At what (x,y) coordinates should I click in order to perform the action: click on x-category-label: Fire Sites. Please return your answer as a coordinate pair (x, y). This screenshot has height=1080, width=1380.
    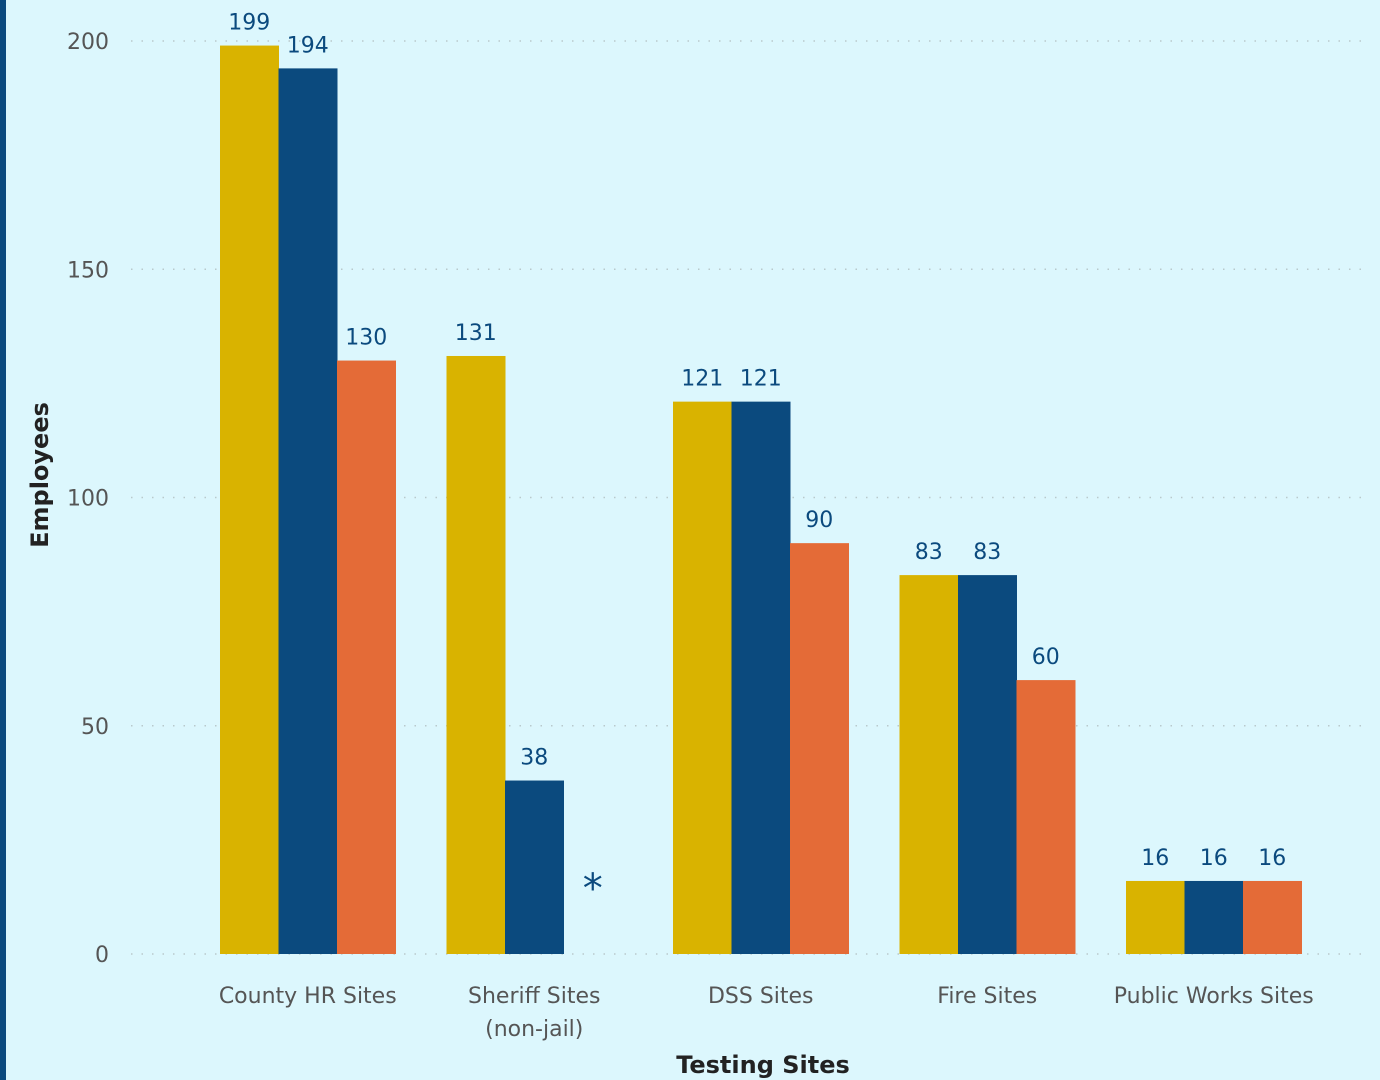
    Looking at the image, I should click on (987, 996).